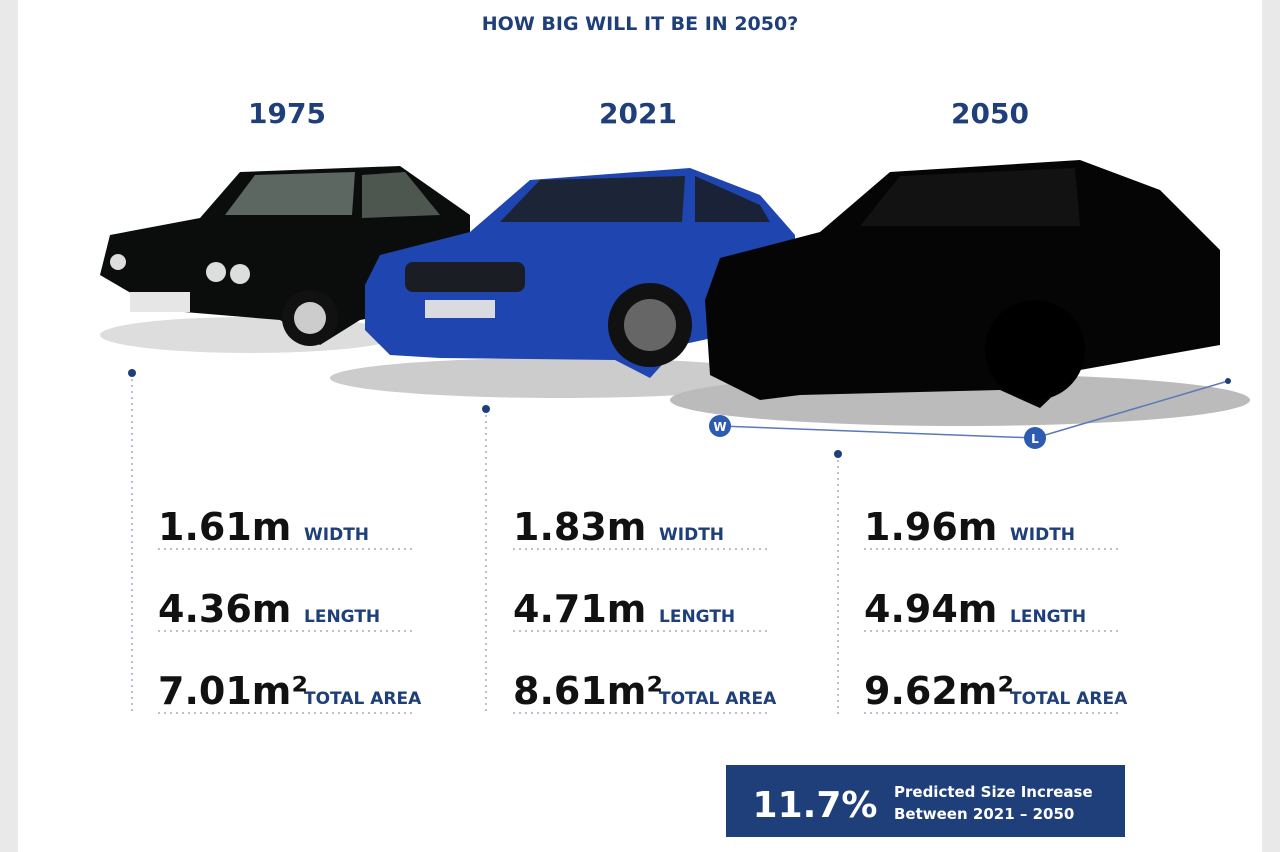  What do you see at coordinates (638, 113) in the screenshot?
I see `year: 2021` at bounding box center [638, 113].